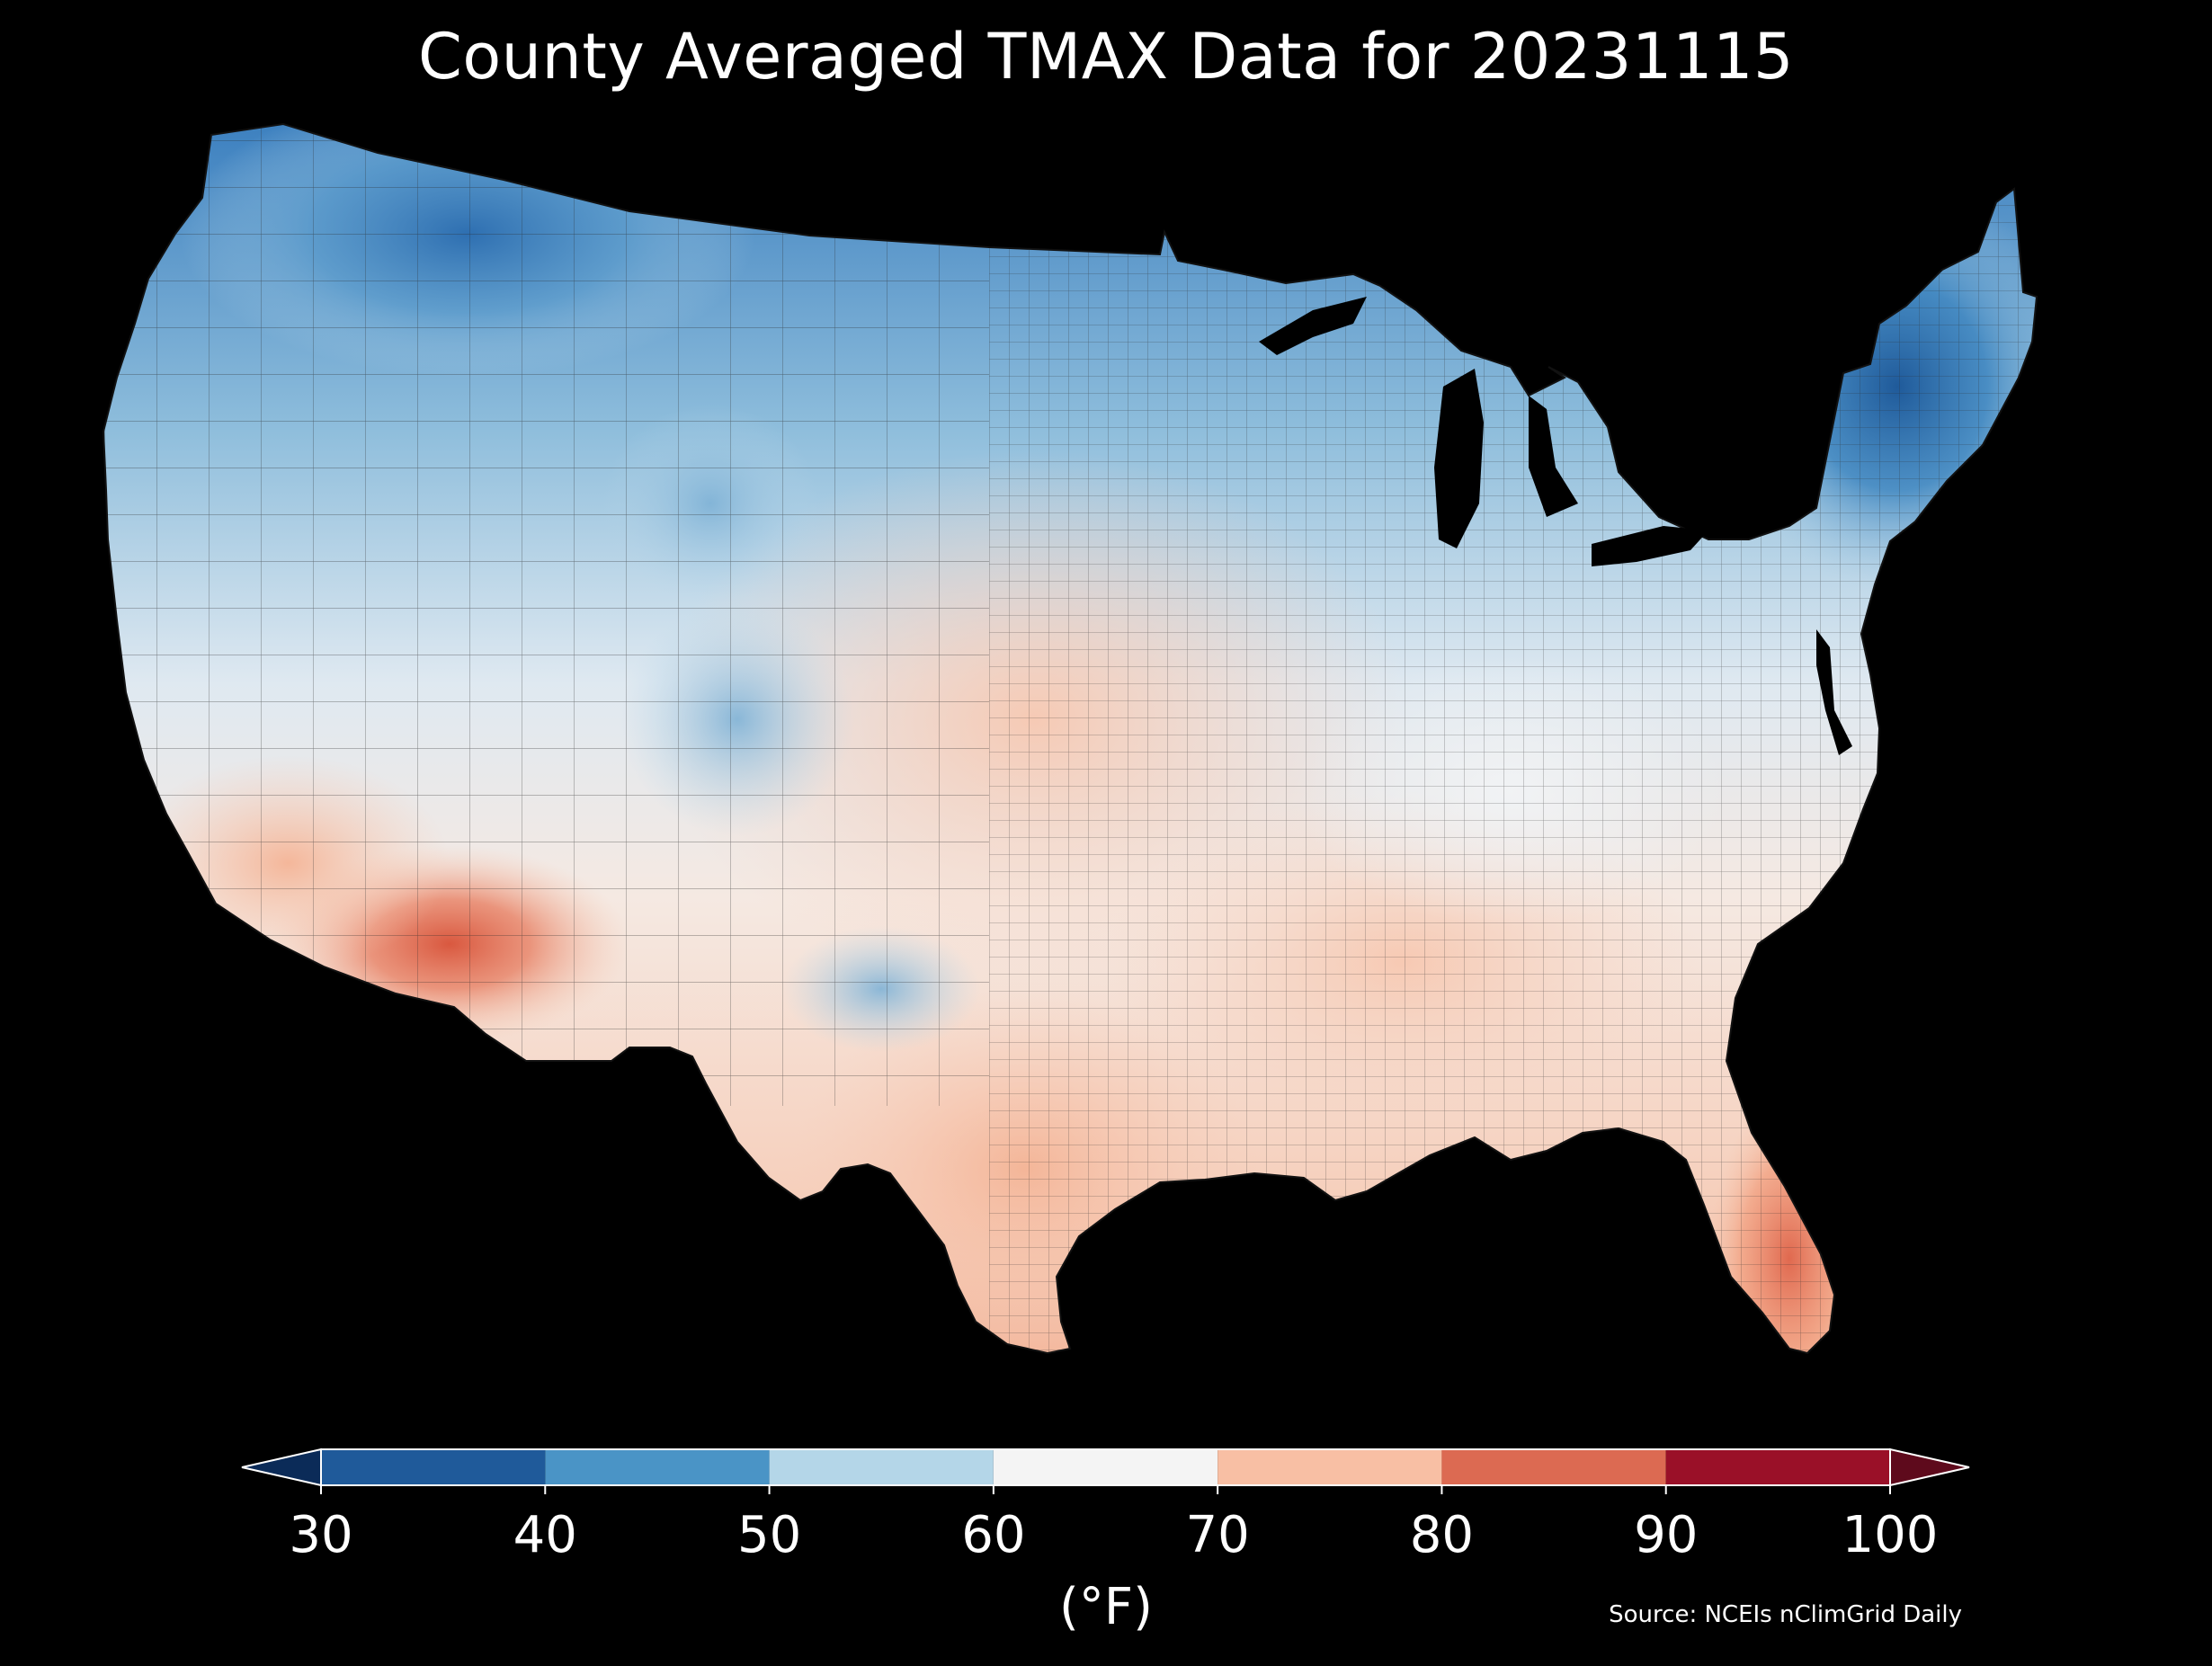 Image resolution: width=2212 pixels, height=1666 pixels. What do you see at coordinates (1106, 57) in the screenshot?
I see `map-title: County Averaged TMAX Data for 20231115` at bounding box center [1106, 57].